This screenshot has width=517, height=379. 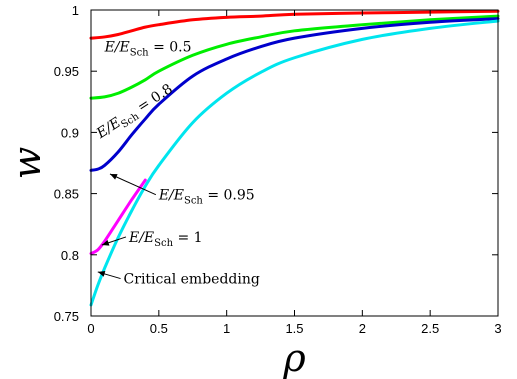 What do you see at coordinates (70, 132) in the screenshot?
I see `y-tick-label: 0.9` at bounding box center [70, 132].